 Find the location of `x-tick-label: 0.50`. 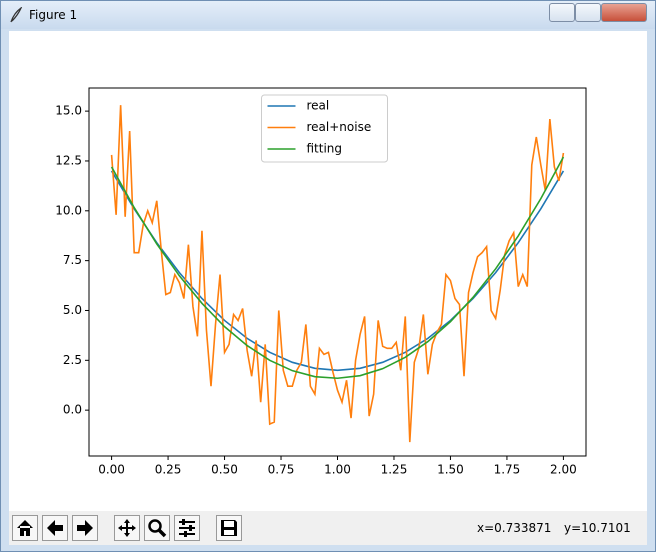

x-tick-label: 0.50 is located at coordinates (224, 470).